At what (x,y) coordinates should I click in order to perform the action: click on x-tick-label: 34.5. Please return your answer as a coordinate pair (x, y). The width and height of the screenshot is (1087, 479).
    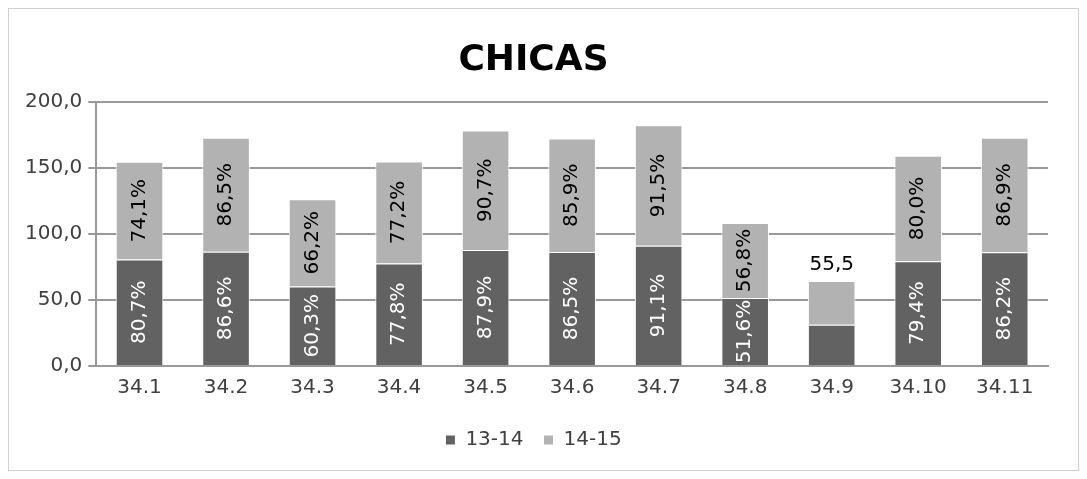
    Looking at the image, I should click on (485, 386).